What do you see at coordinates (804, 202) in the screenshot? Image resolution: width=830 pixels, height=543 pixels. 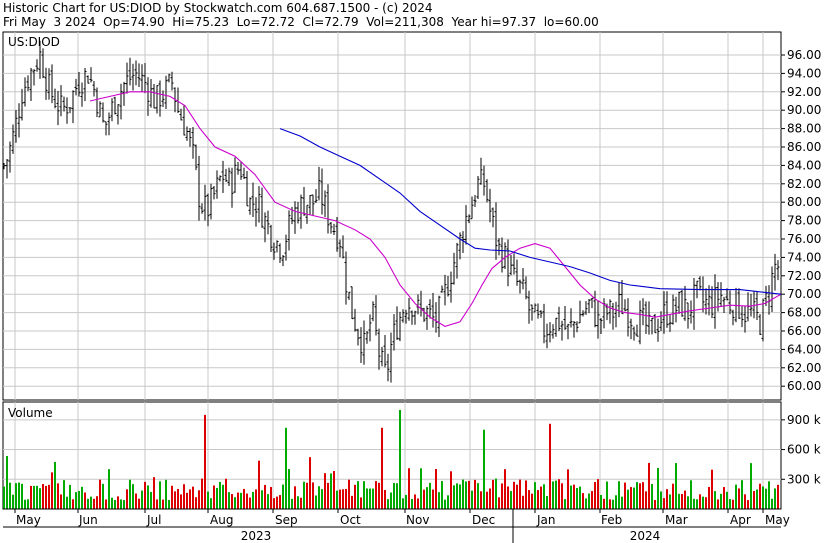 I see `price-tick-label: 80.00` at bounding box center [804, 202].